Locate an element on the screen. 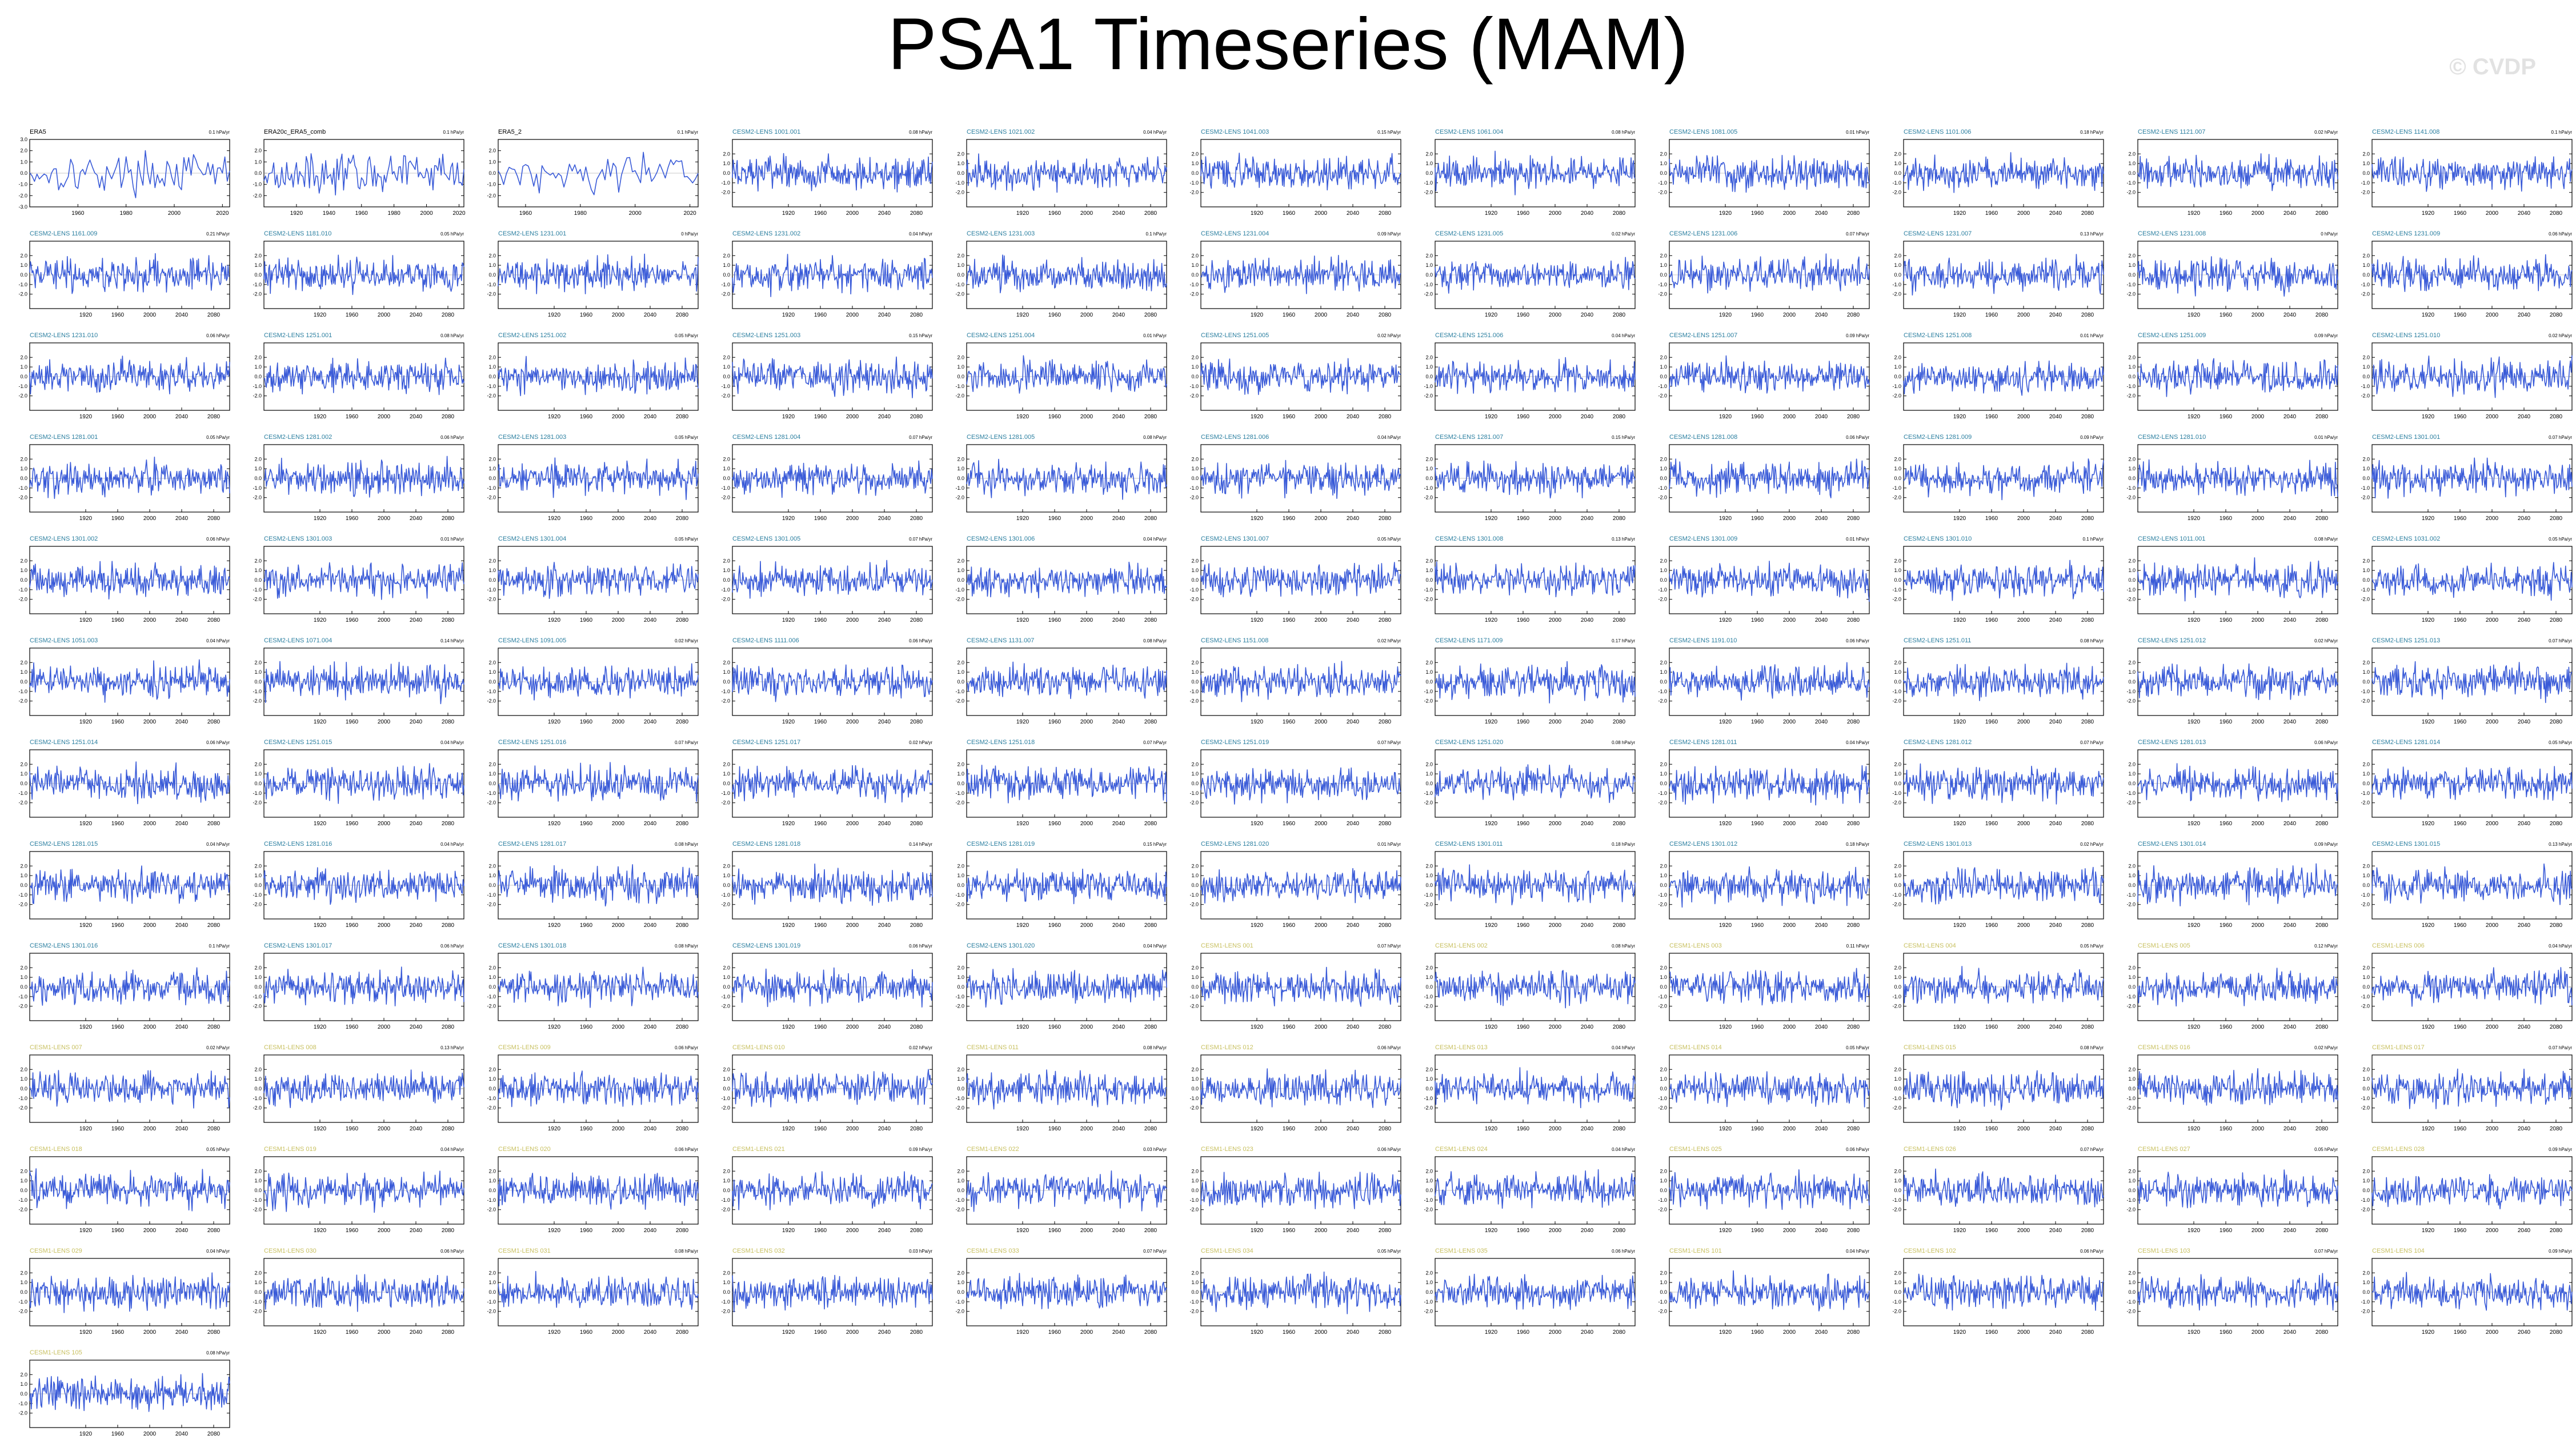  panel-trend-label: 0.1 hPa/yr is located at coordinates (219, 946).